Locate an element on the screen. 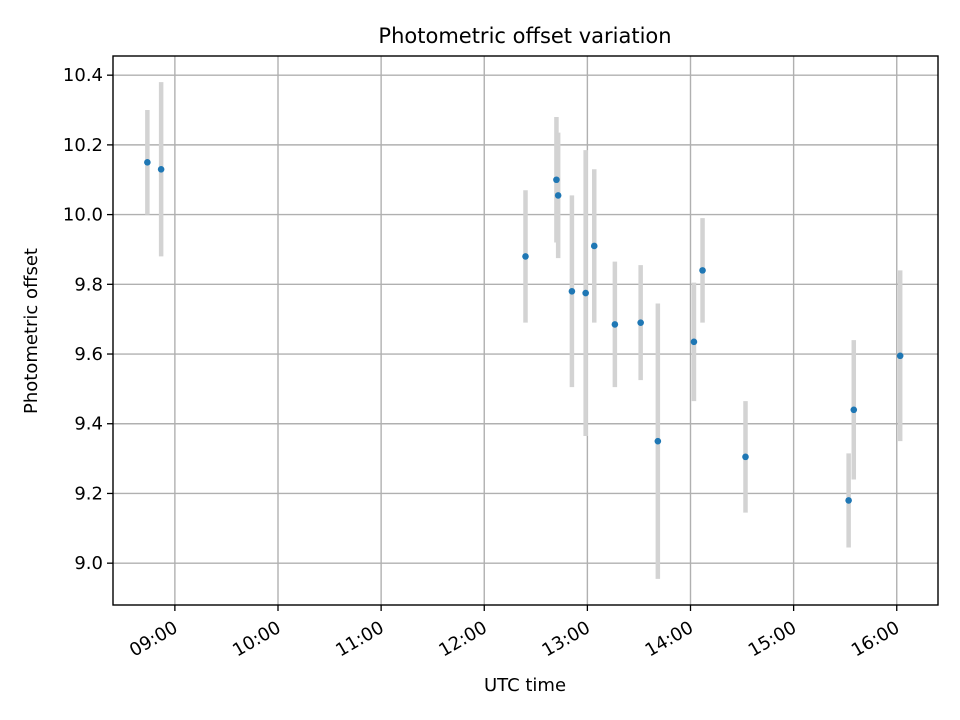  x-axis-ticks: 09:00 10:00 11:00 12:00 13:00 14:00 15:00 16:00 is located at coordinates (514, 633).